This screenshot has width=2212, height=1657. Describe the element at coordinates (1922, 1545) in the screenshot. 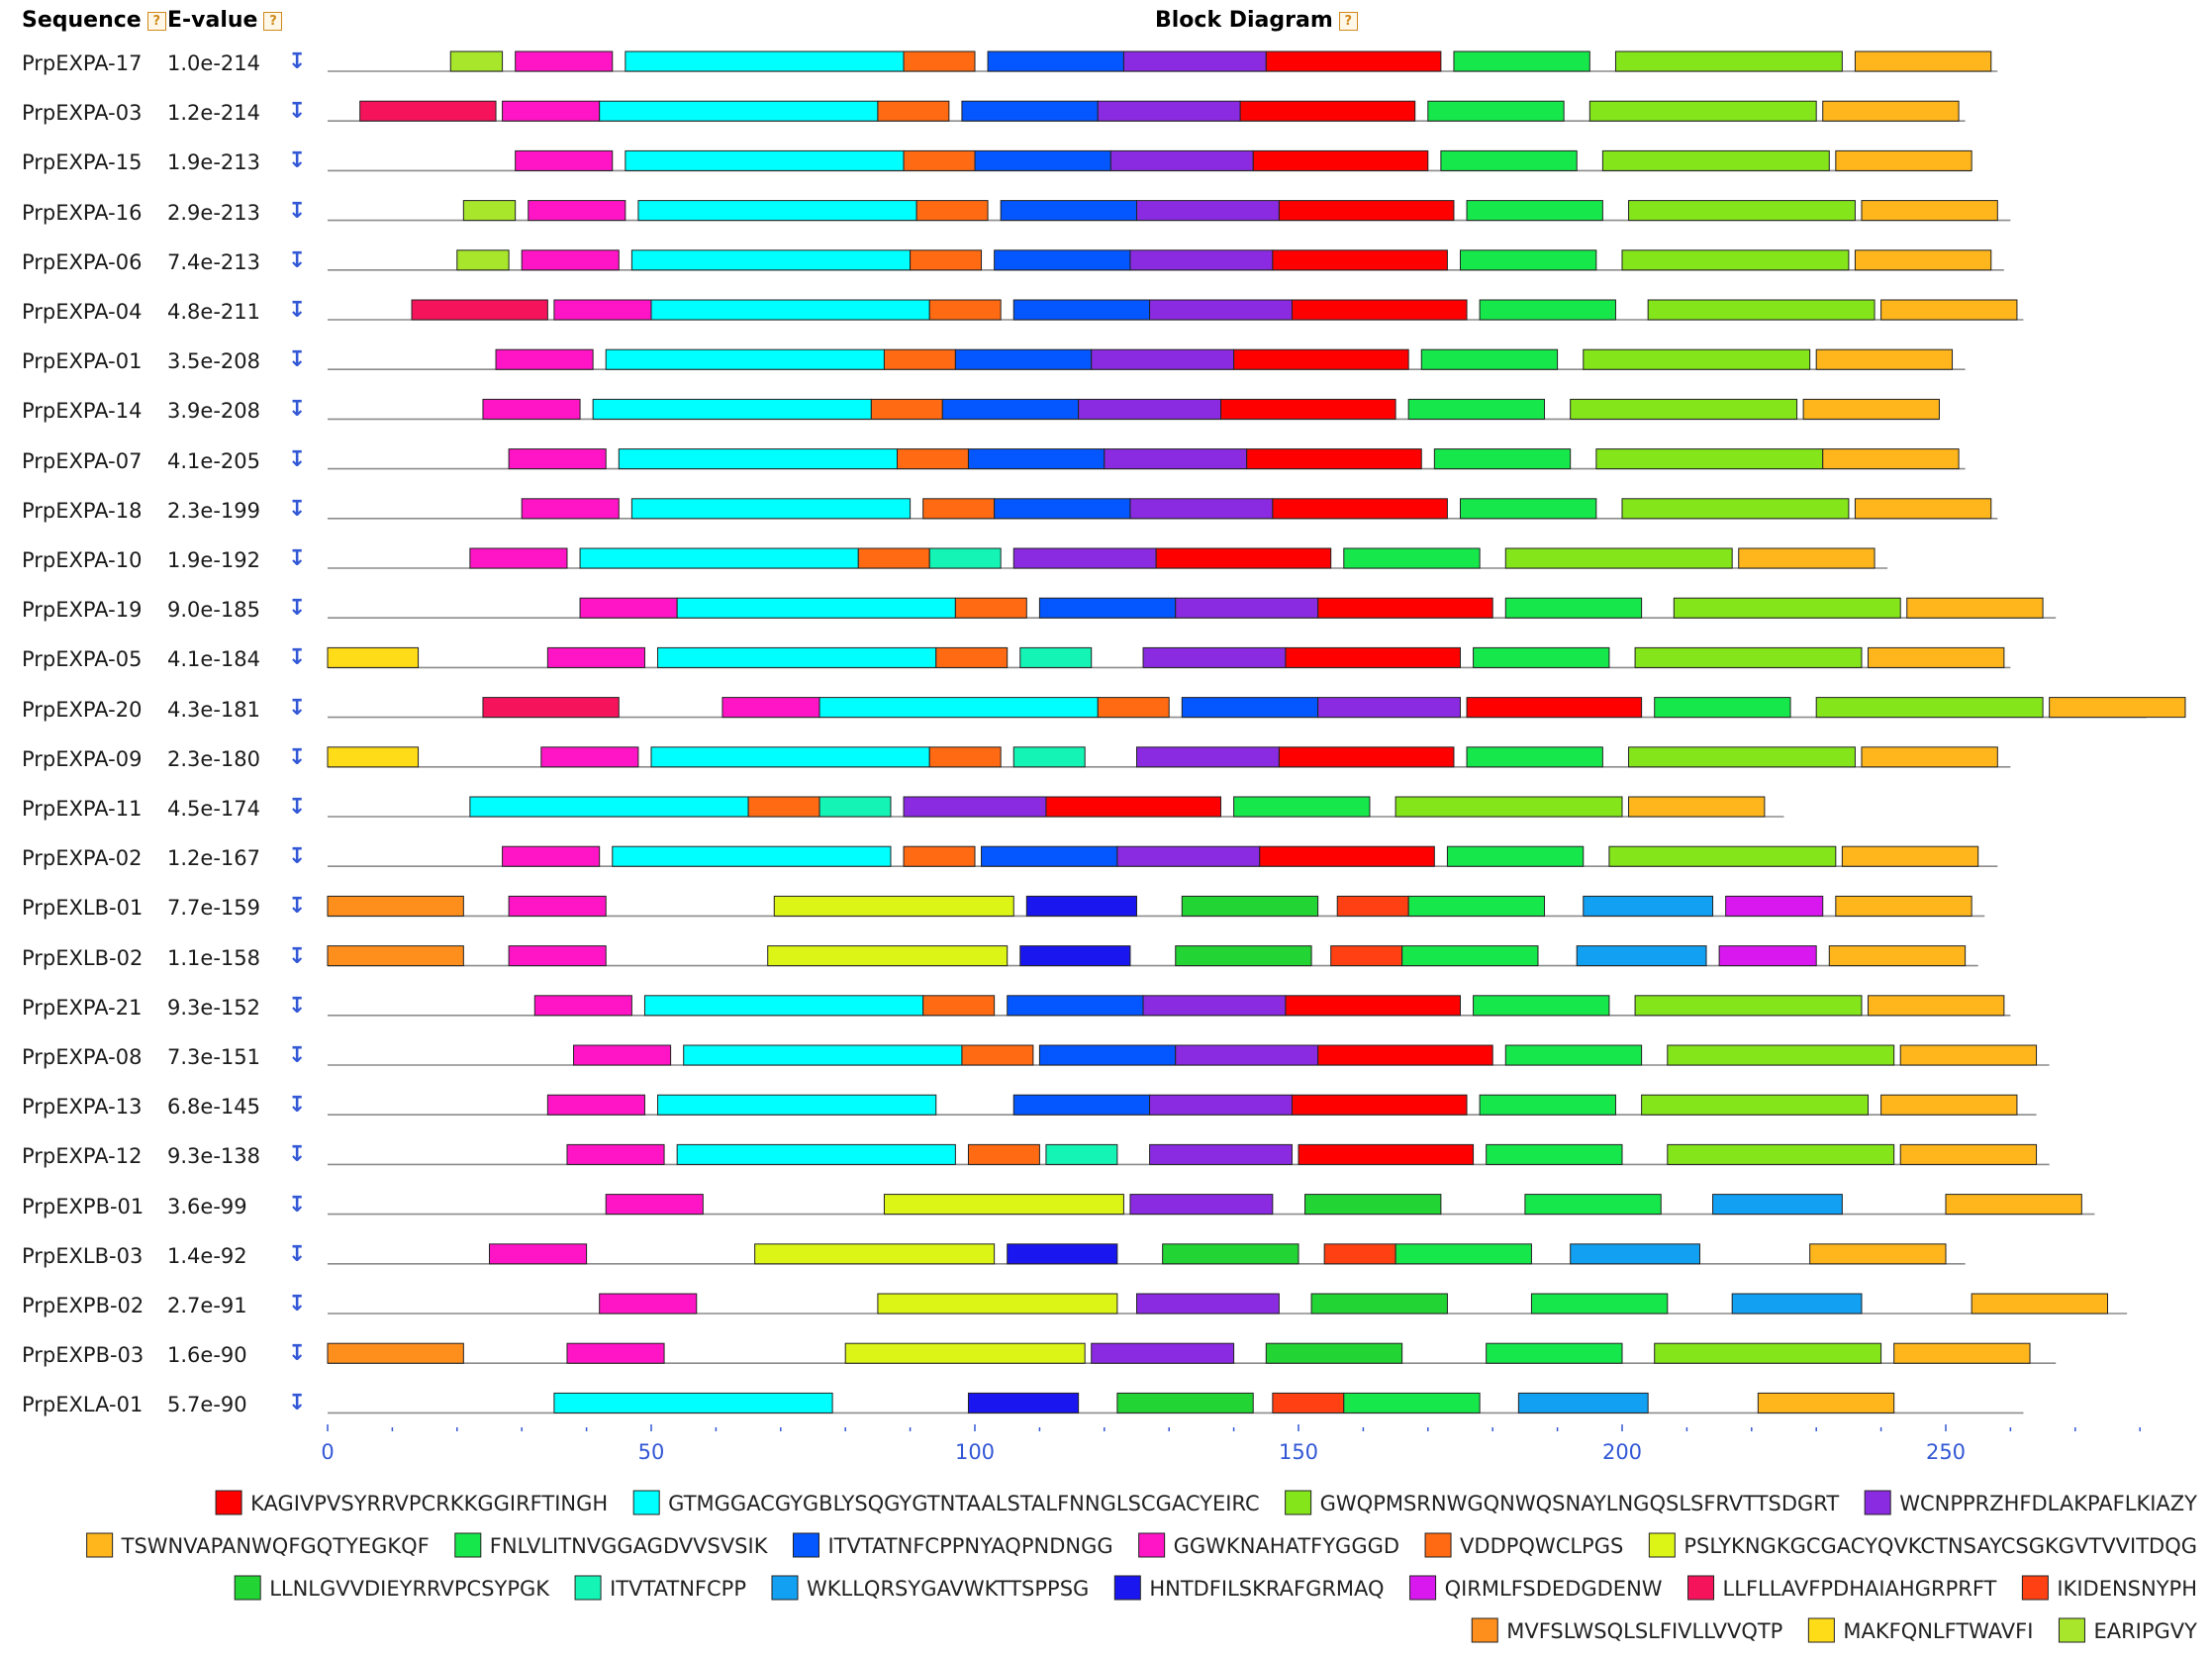

I see `legend-item: PSLYKNGKGCGACYQVKCTNSAYCSGKGVTVVITDQG` at that location.